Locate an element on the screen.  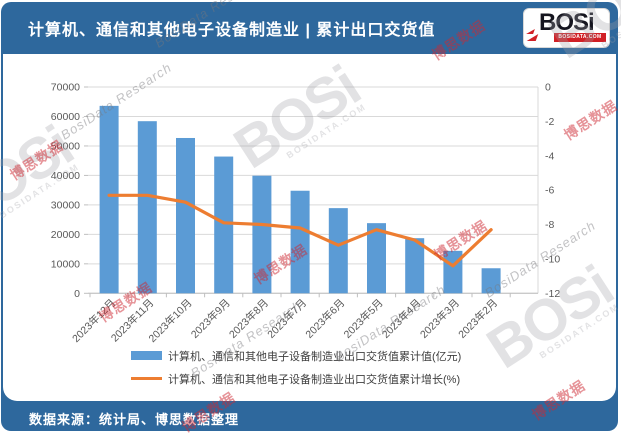
right-axis-label: -12 is located at coordinates (552, 294).